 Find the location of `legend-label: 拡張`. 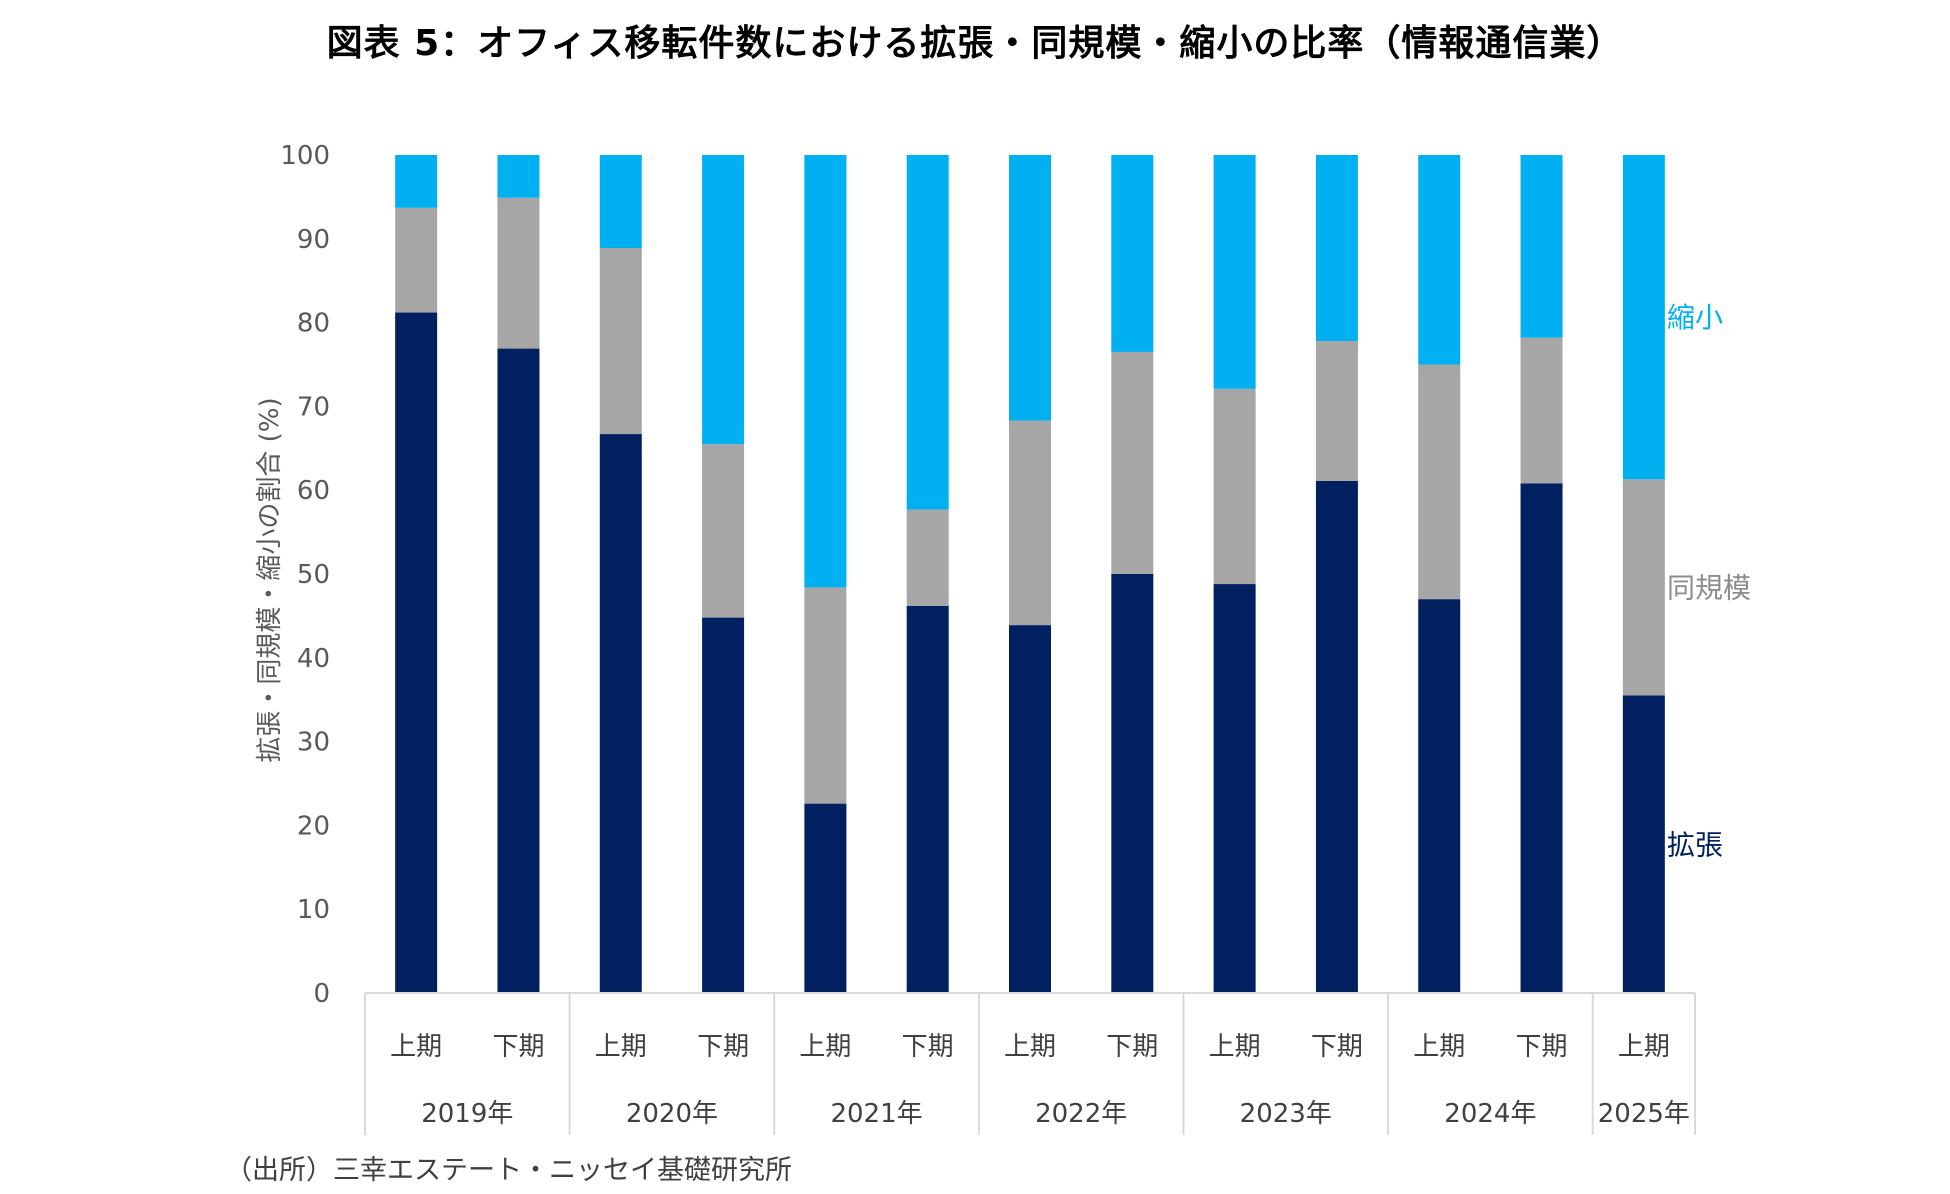

legend-label: 拡張 is located at coordinates (1695, 844).